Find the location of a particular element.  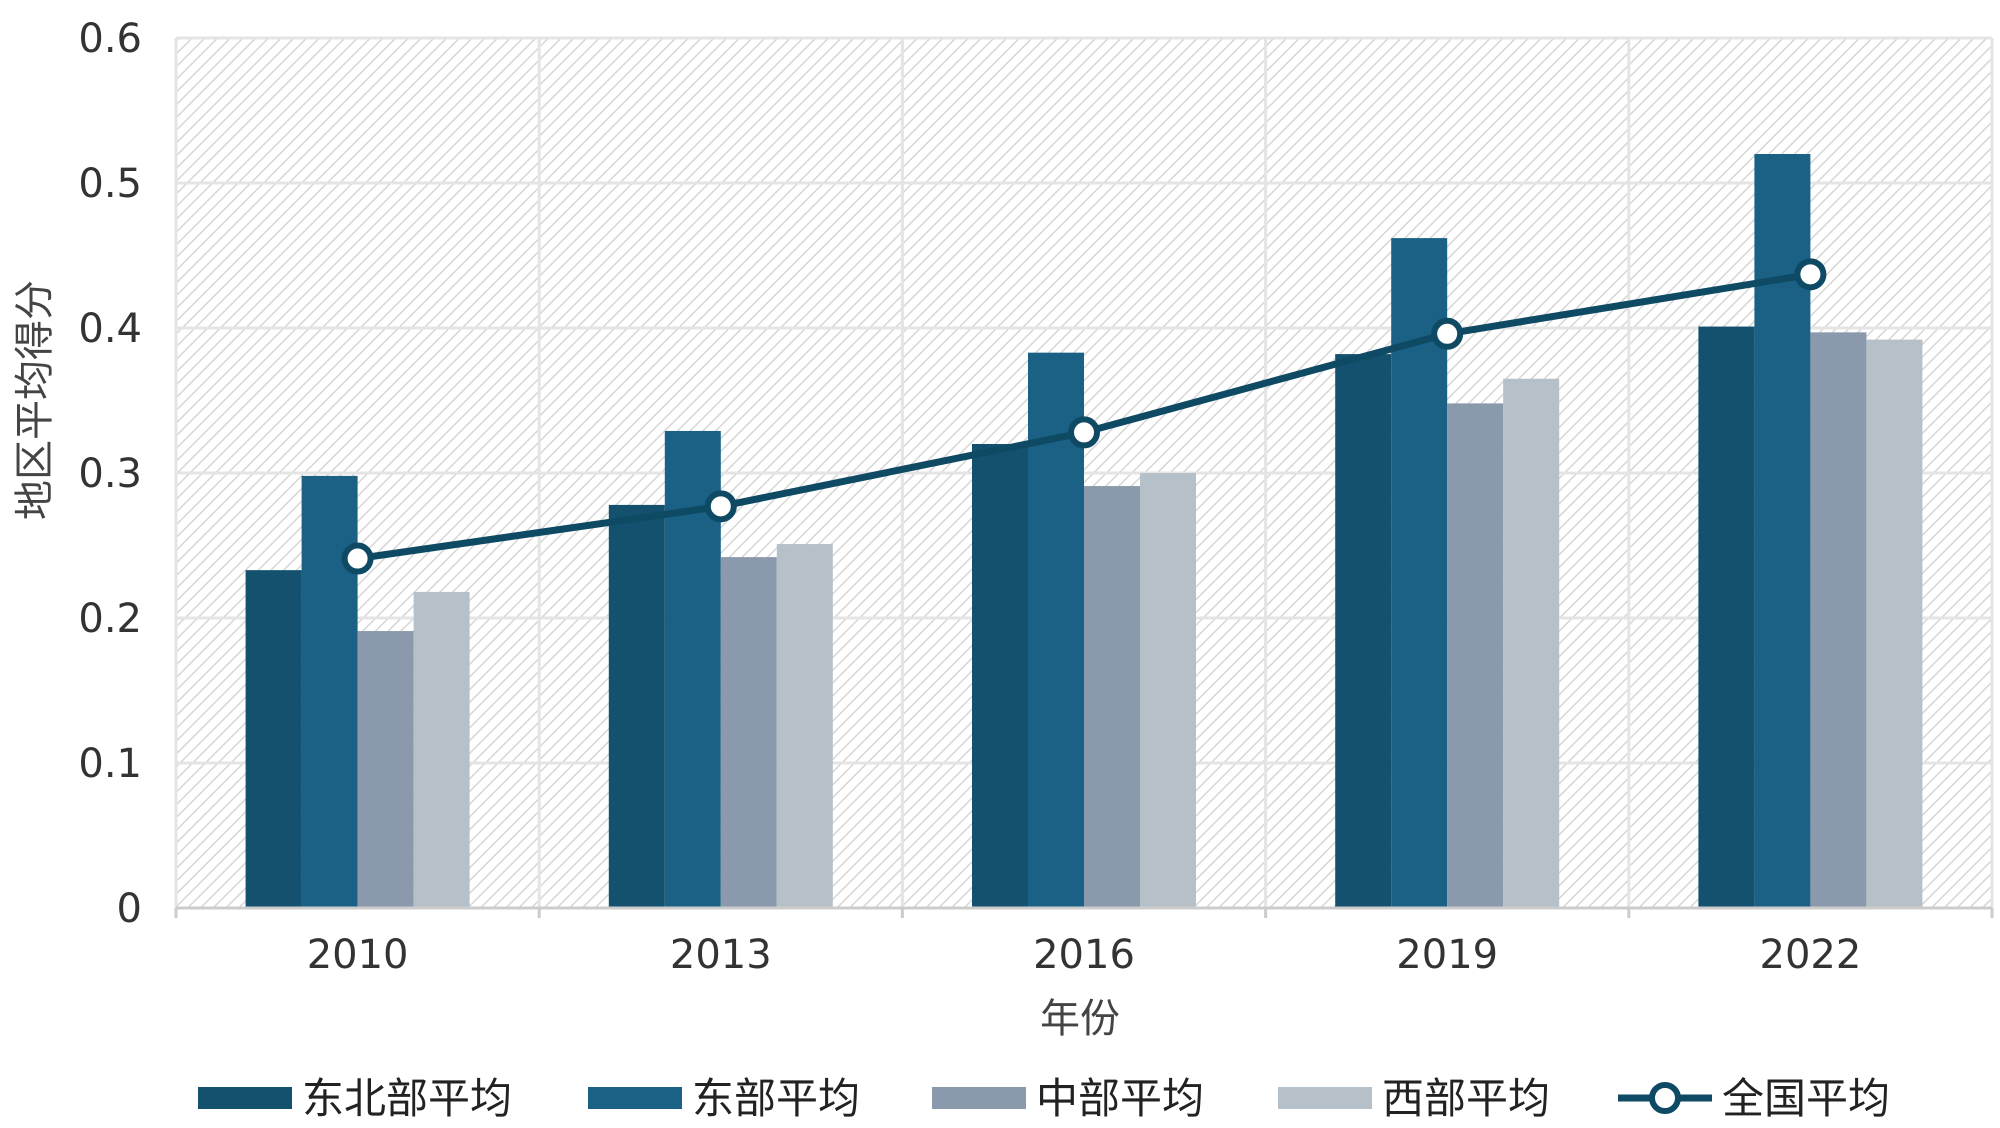

bar-中部平均-2016 is located at coordinates (1112, 697).